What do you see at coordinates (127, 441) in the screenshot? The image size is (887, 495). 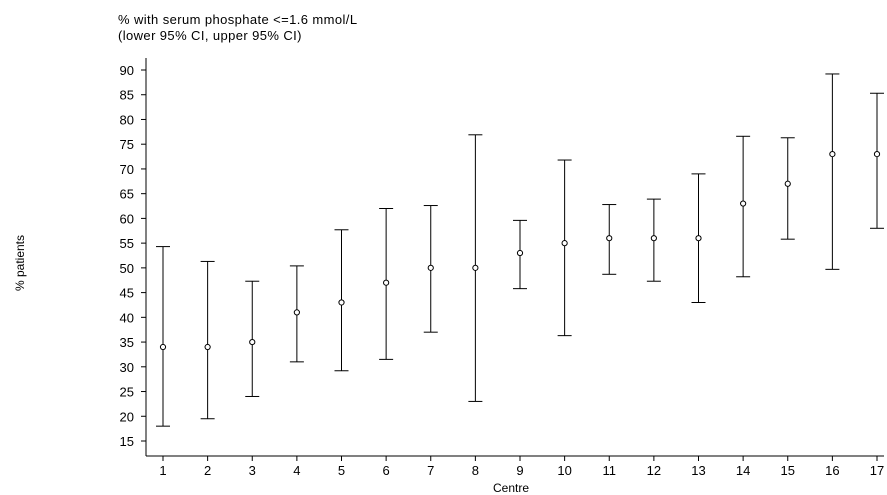 I see `y-tick-label: 15` at bounding box center [127, 441].